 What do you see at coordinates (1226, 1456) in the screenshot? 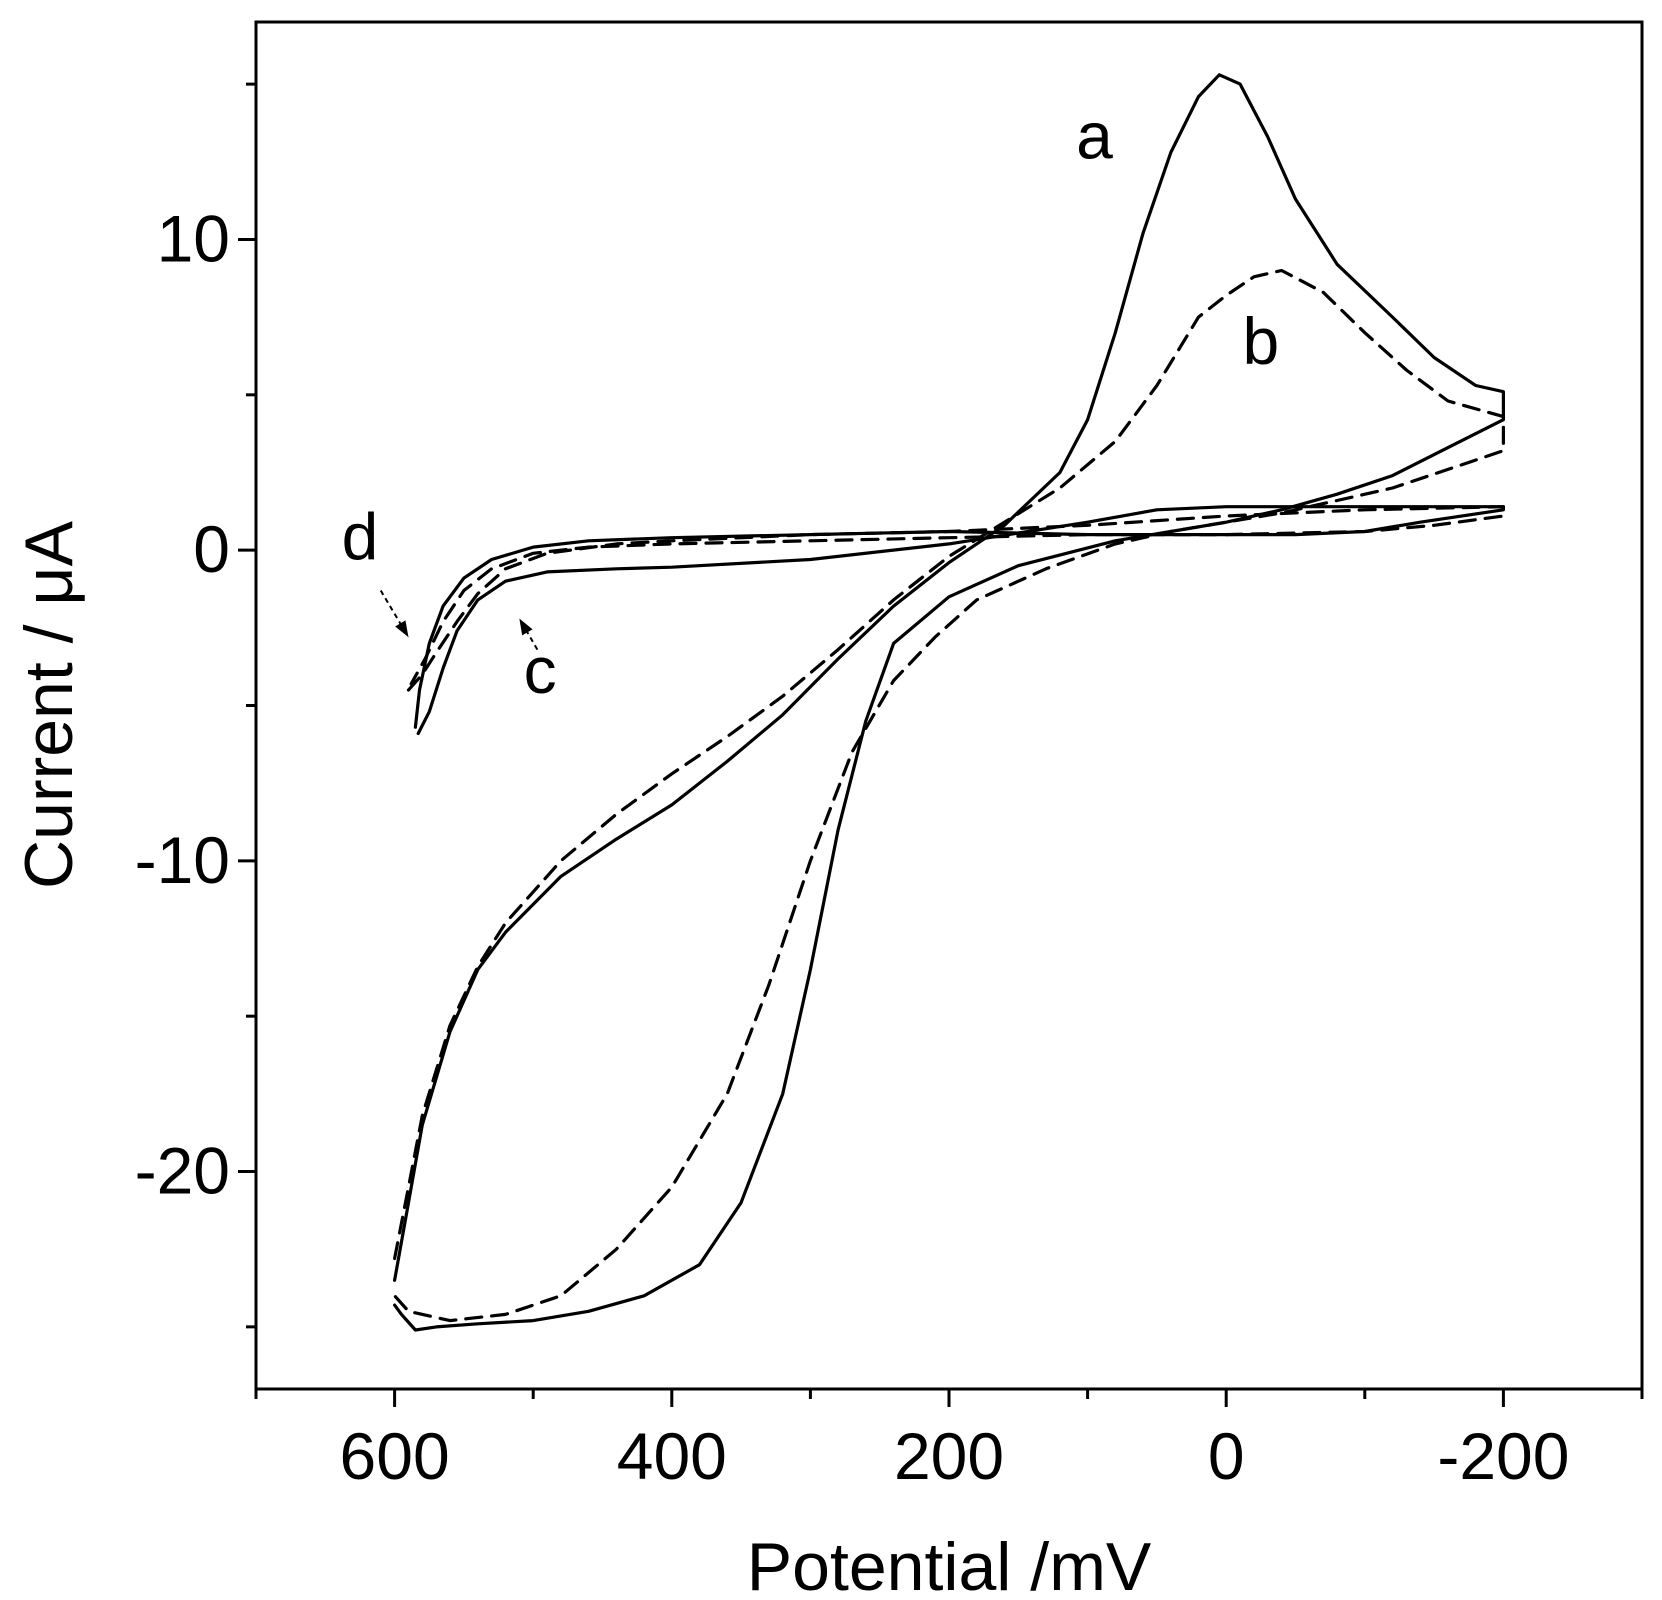
I see `x-tick-label-3: 0` at bounding box center [1226, 1456].